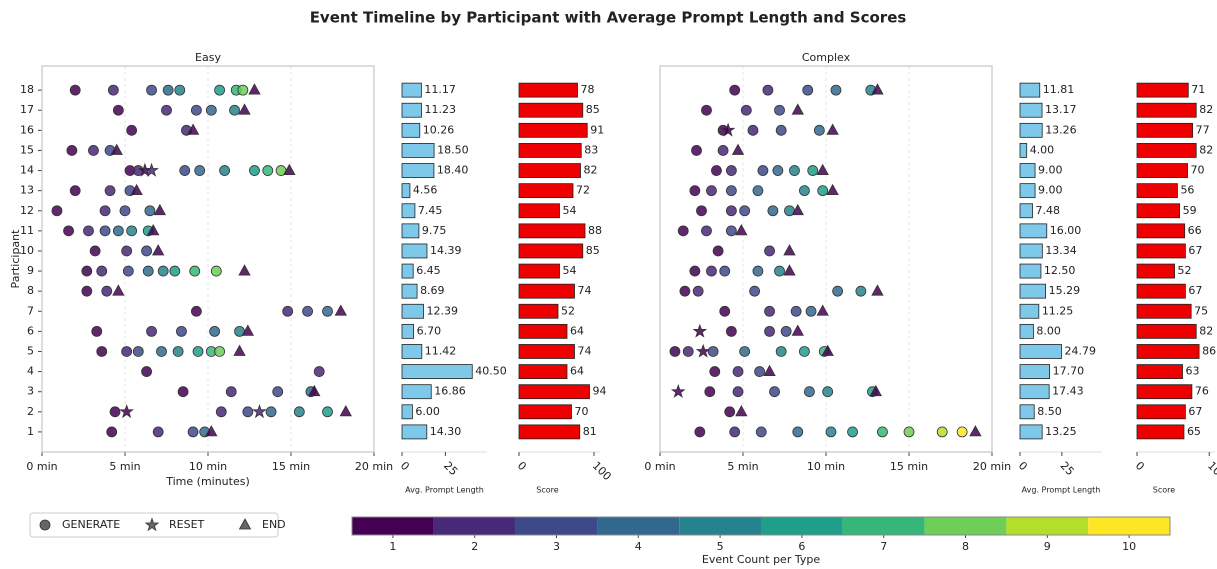 The image size is (1217, 569). Describe the element at coordinates (30, 290) in the screenshot. I see `y-tick-label: 8` at that location.